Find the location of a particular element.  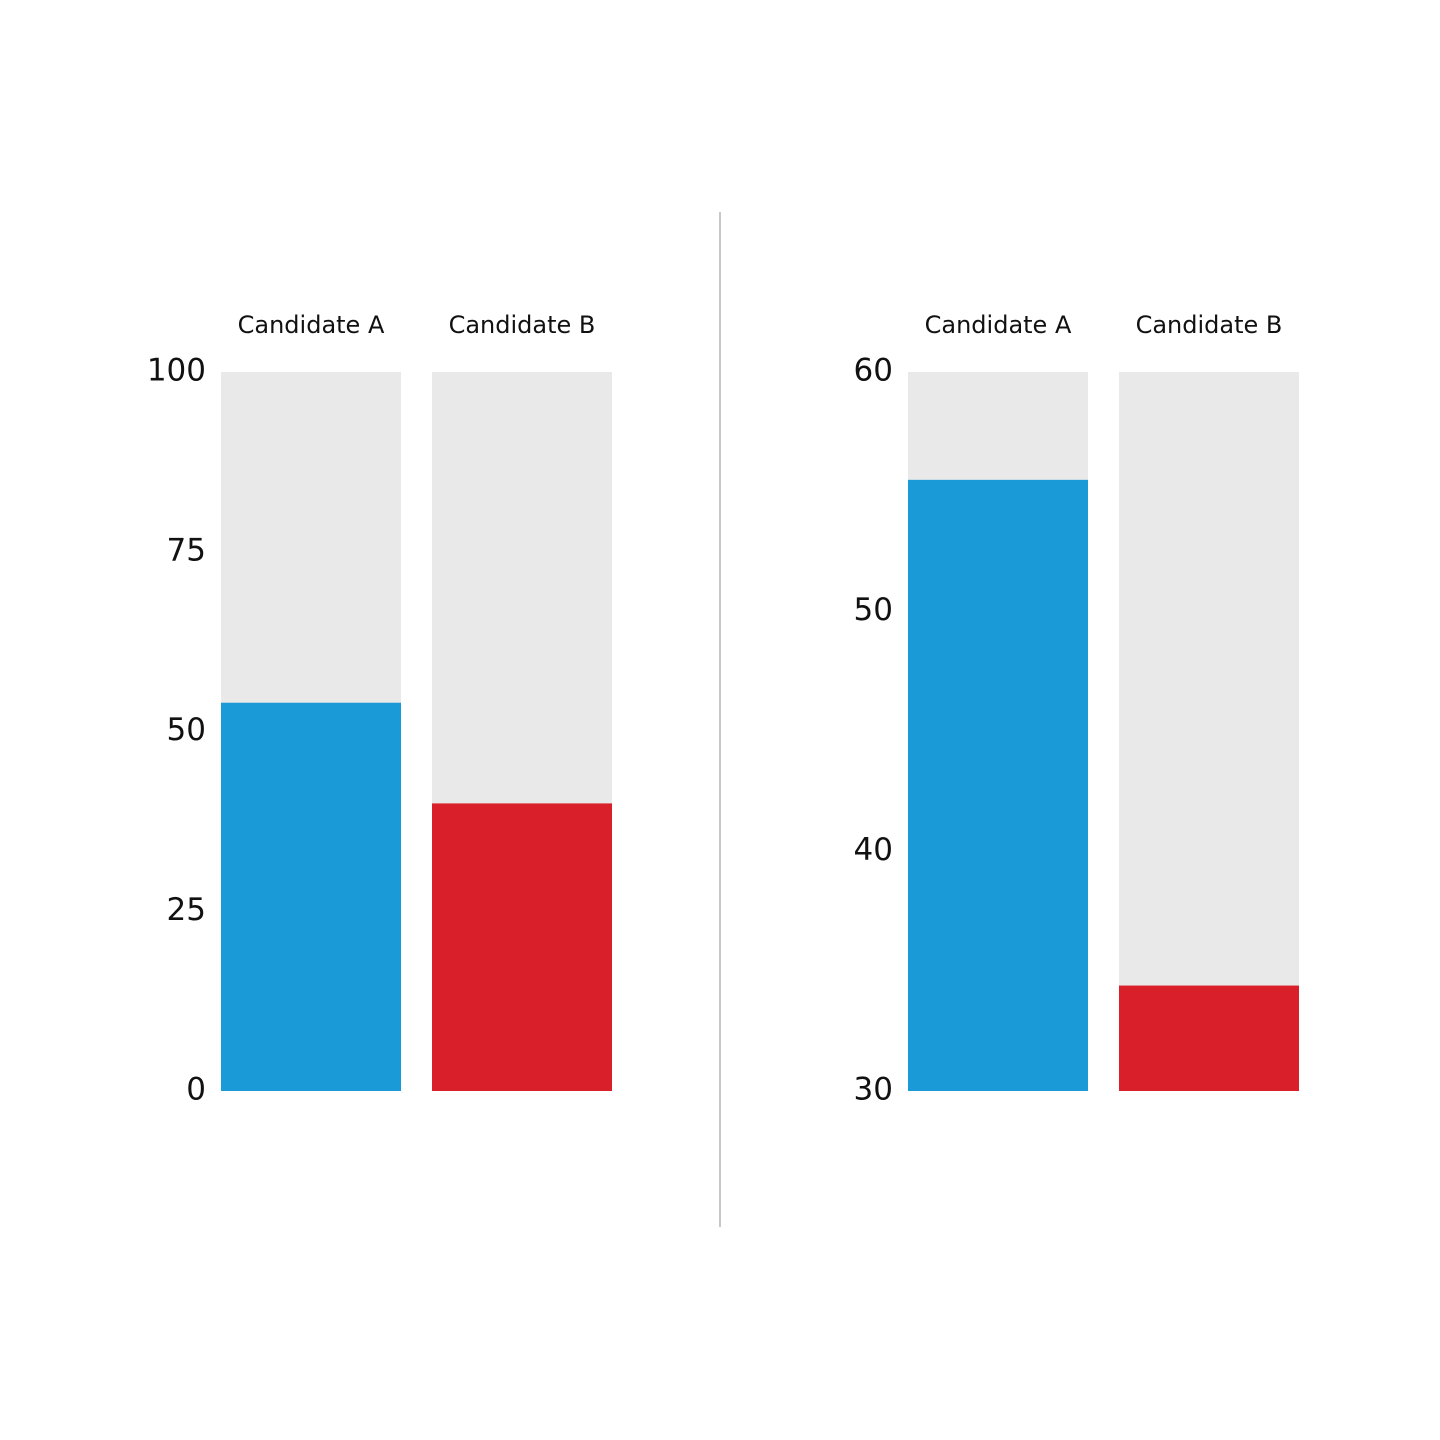

y-tick-label: 60 is located at coordinates (873, 371).